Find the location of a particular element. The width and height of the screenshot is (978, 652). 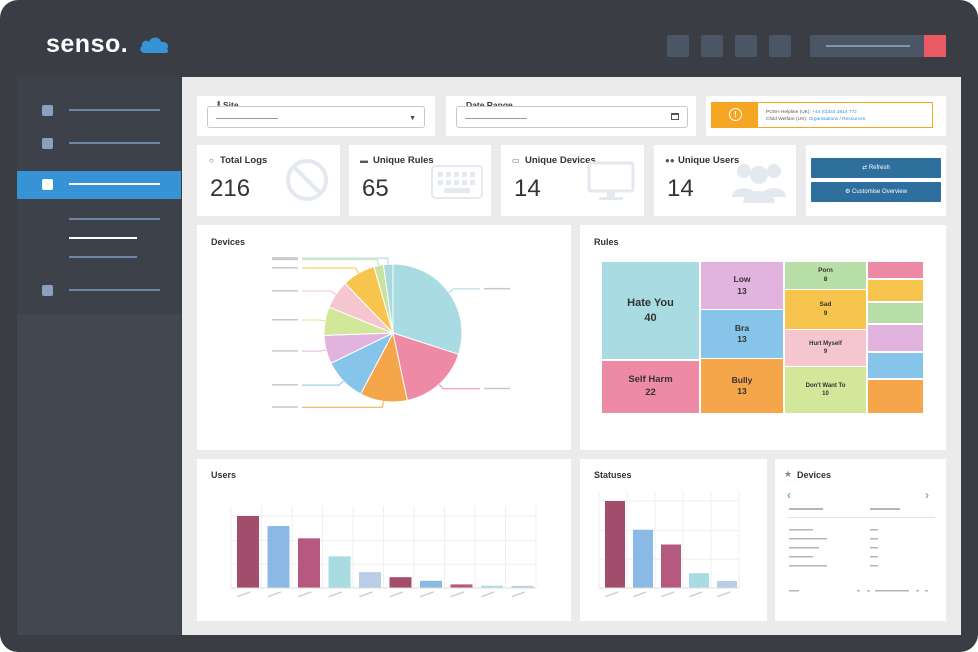

treemap-cell: Sad 9 is located at coordinates (825, 309).